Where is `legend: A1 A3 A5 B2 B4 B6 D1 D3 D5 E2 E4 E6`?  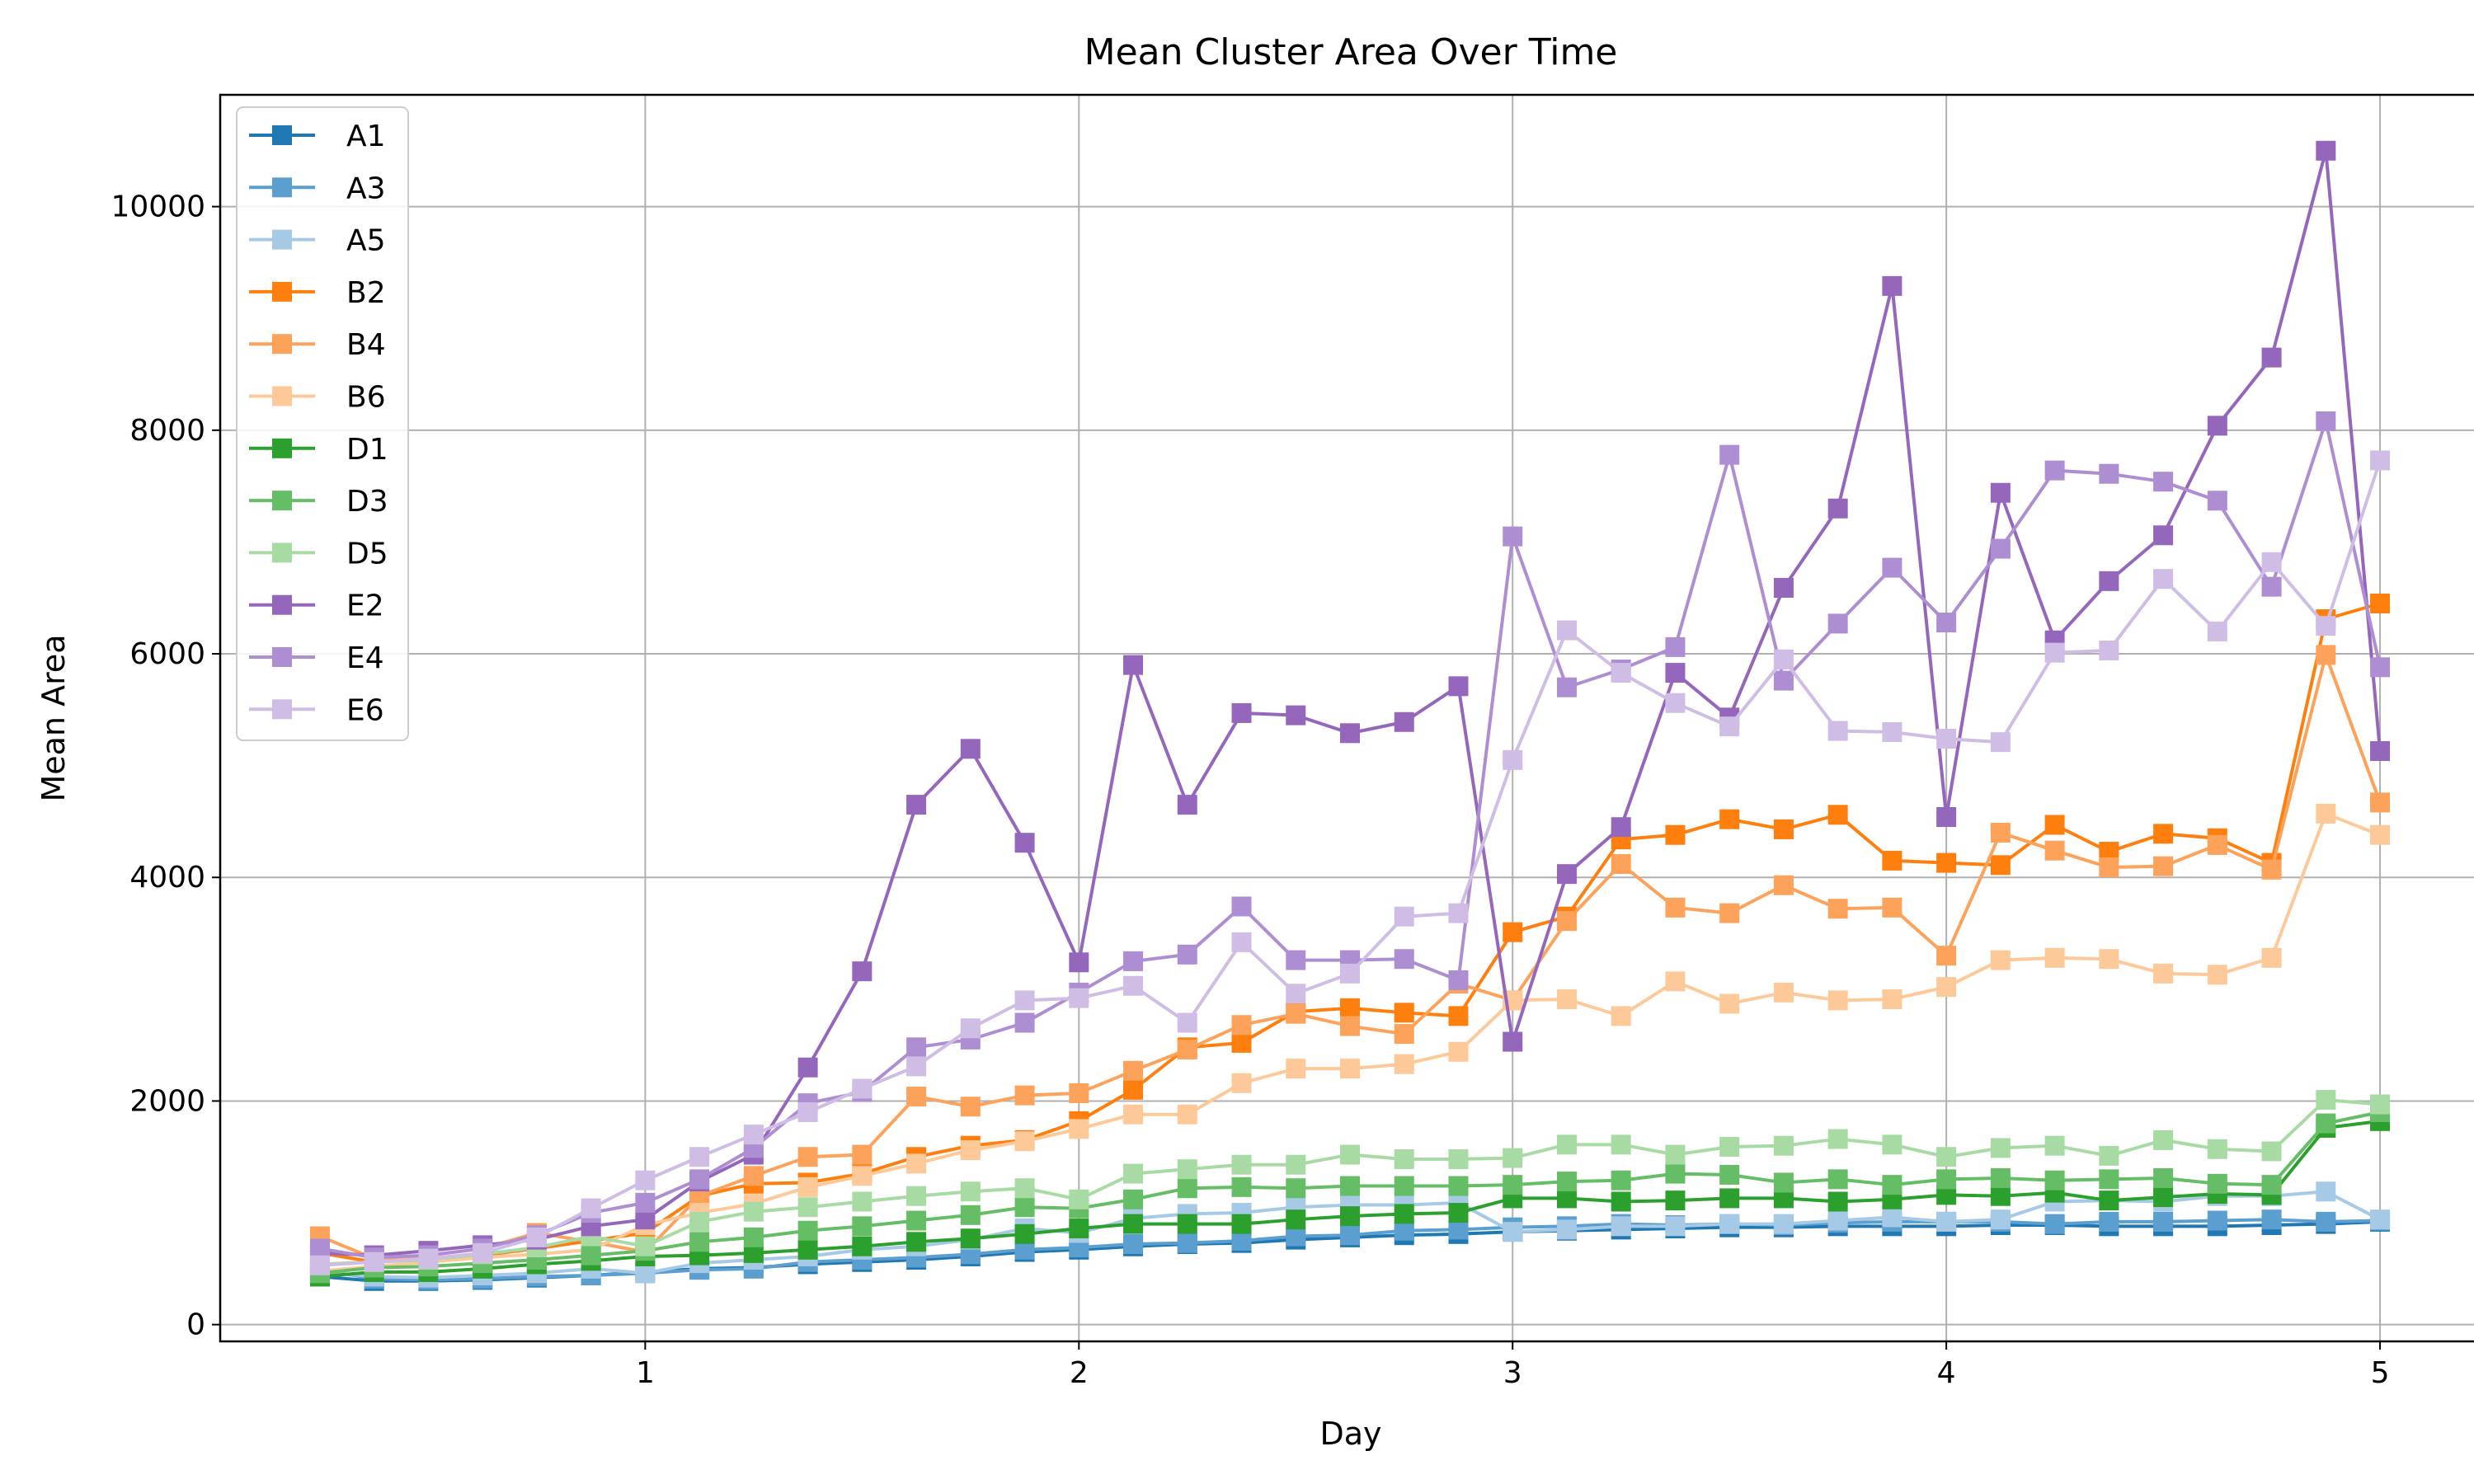 legend: A1 A3 A5 B2 B4 B6 D1 D3 D5 E2 E4 E6 is located at coordinates (322, 423).